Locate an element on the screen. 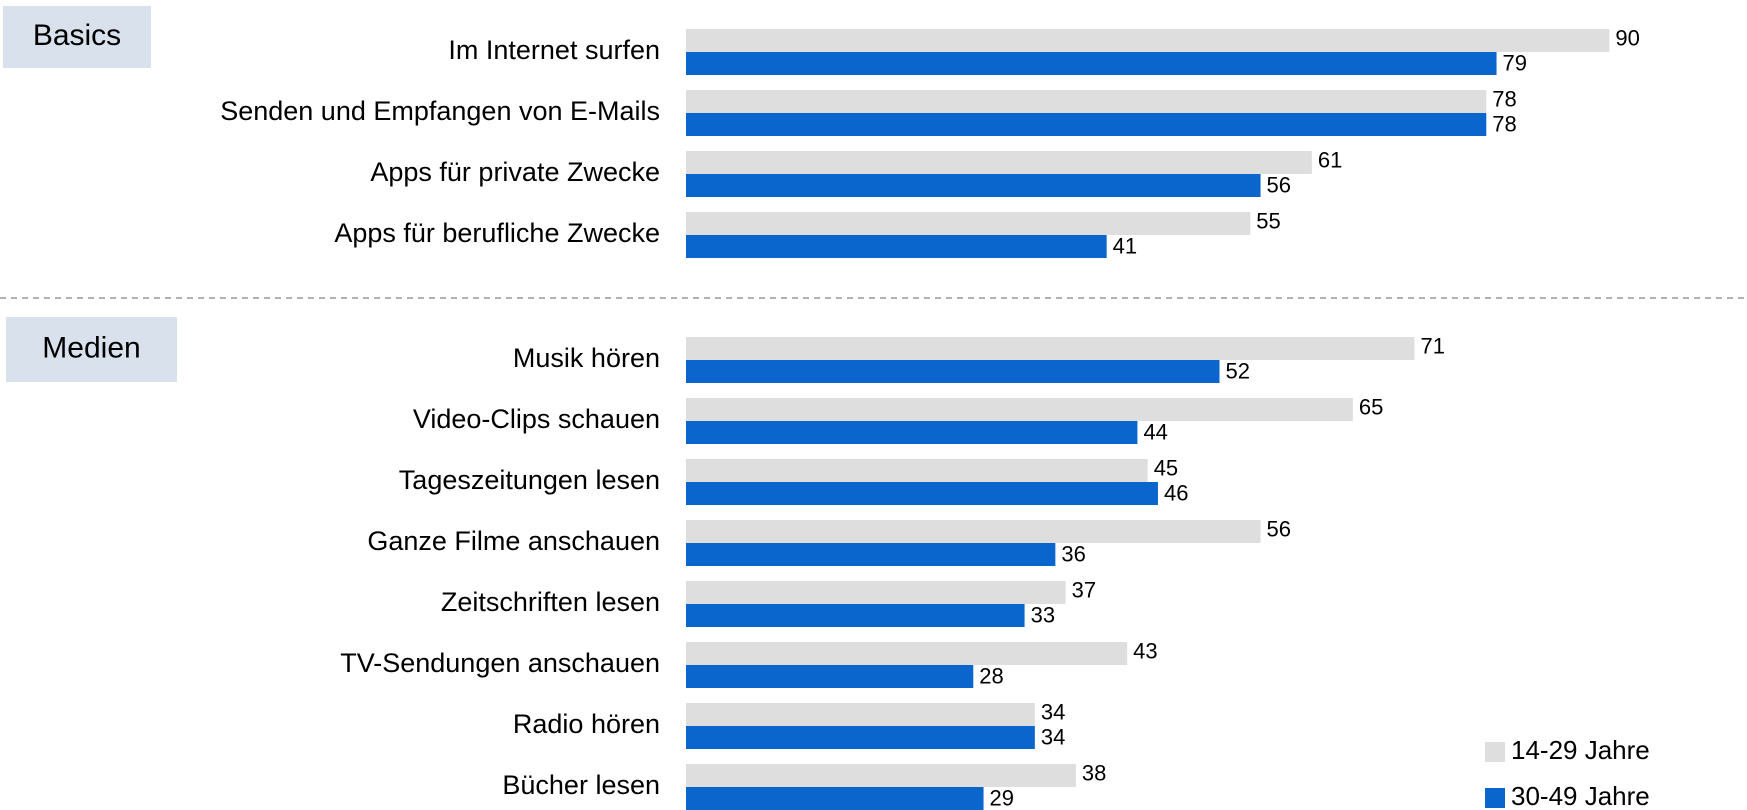 This screenshot has width=1747, height=810. value-label: 38 is located at coordinates (1094, 772).